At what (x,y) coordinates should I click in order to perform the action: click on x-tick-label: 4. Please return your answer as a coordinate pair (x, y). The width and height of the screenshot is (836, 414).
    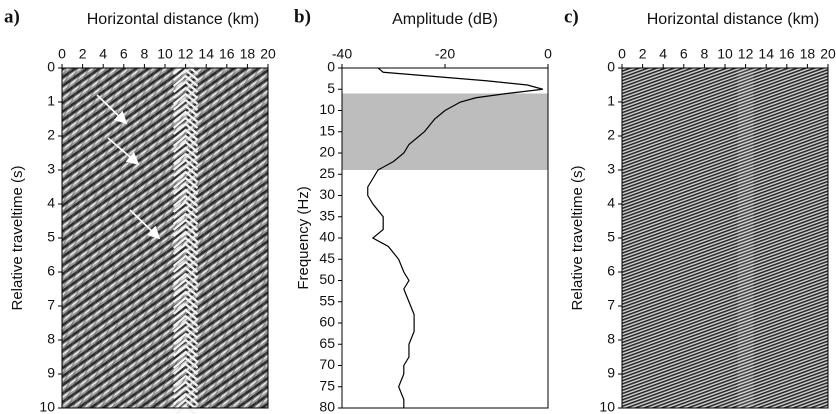
    Looking at the image, I should click on (663, 54).